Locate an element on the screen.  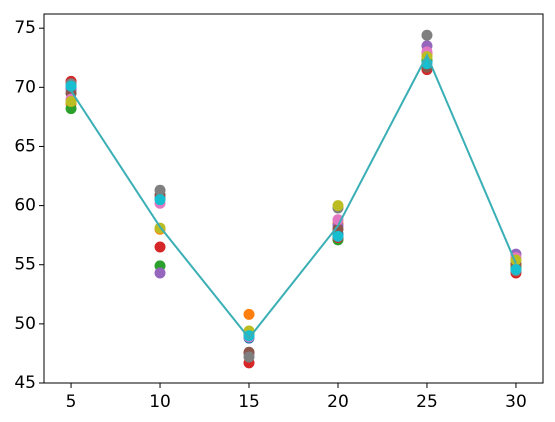
x-tick-label: 10 is located at coordinates (160, 402).